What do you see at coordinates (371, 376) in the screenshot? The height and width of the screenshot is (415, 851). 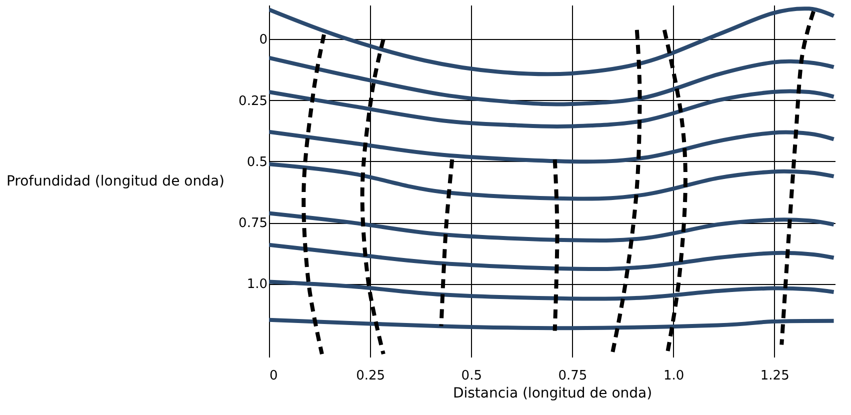 I see `x-tick-label: 0.25` at bounding box center [371, 376].